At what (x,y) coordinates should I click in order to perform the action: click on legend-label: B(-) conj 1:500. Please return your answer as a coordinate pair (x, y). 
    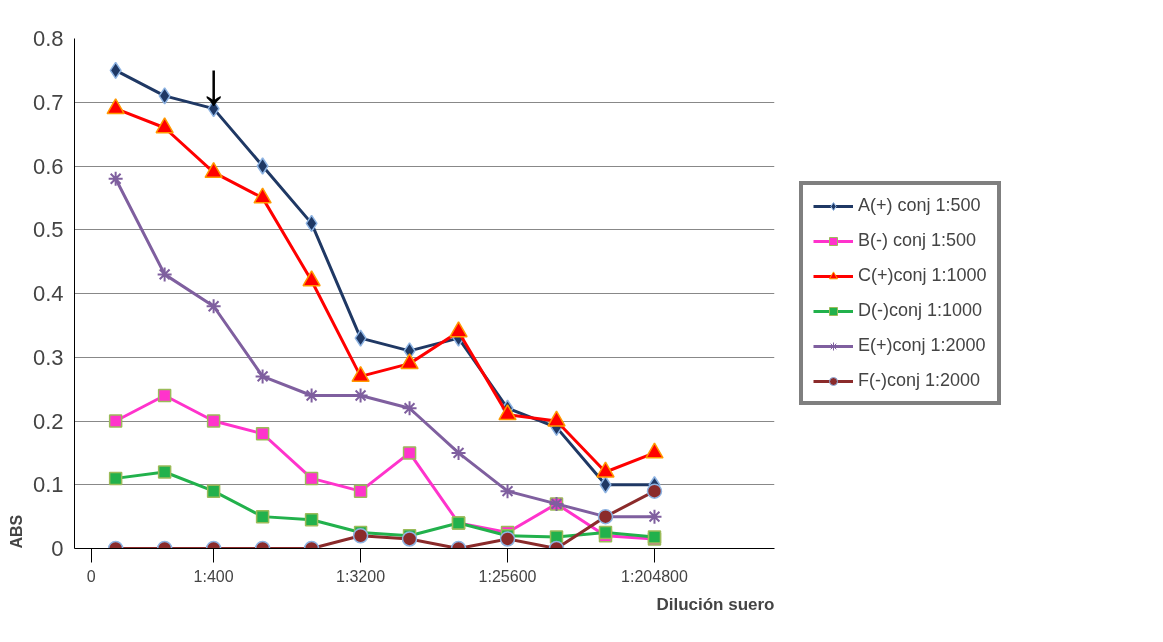
    Looking at the image, I should click on (917, 240).